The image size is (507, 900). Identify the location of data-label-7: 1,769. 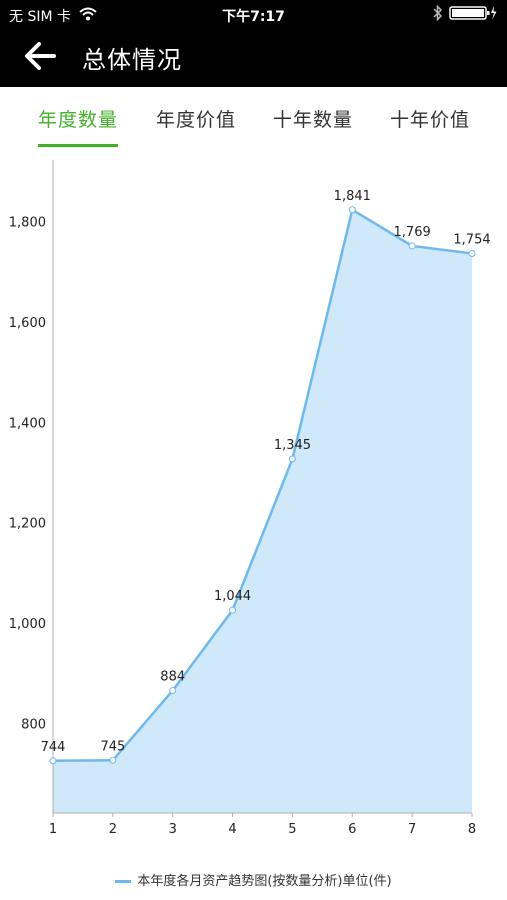
(412, 232).